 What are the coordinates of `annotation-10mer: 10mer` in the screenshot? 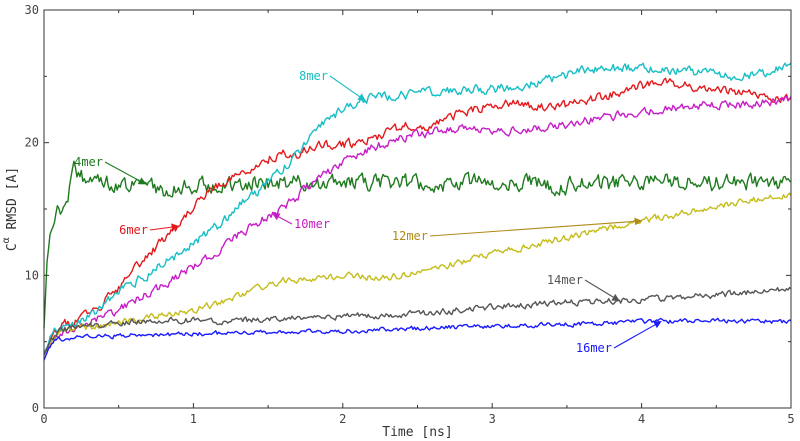 It's located at (300, 222).